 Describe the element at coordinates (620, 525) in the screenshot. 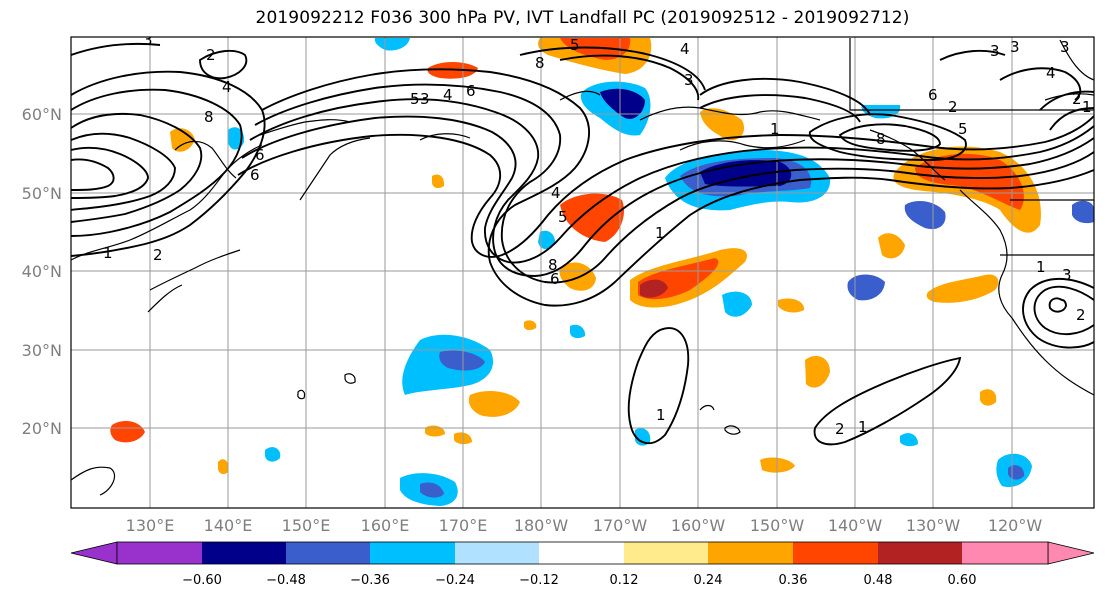

I see `lon-label: 170°W` at that location.